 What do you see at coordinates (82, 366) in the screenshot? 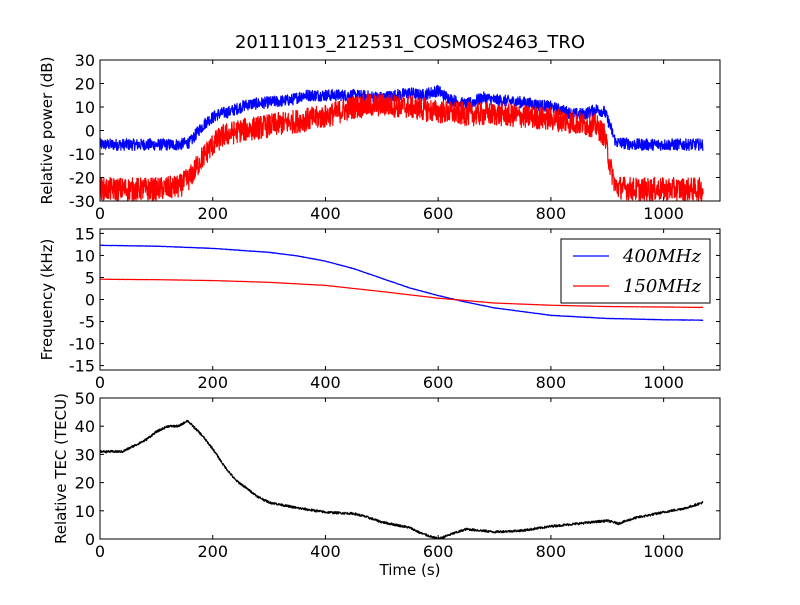
I see `y-tick-label: -15` at bounding box center [82, 366].